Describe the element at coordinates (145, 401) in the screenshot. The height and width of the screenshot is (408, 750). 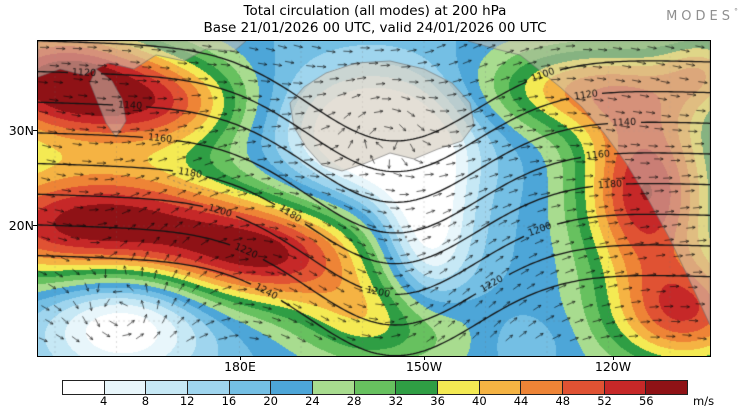
I see `colorbar-tick-label: 8` at that location.